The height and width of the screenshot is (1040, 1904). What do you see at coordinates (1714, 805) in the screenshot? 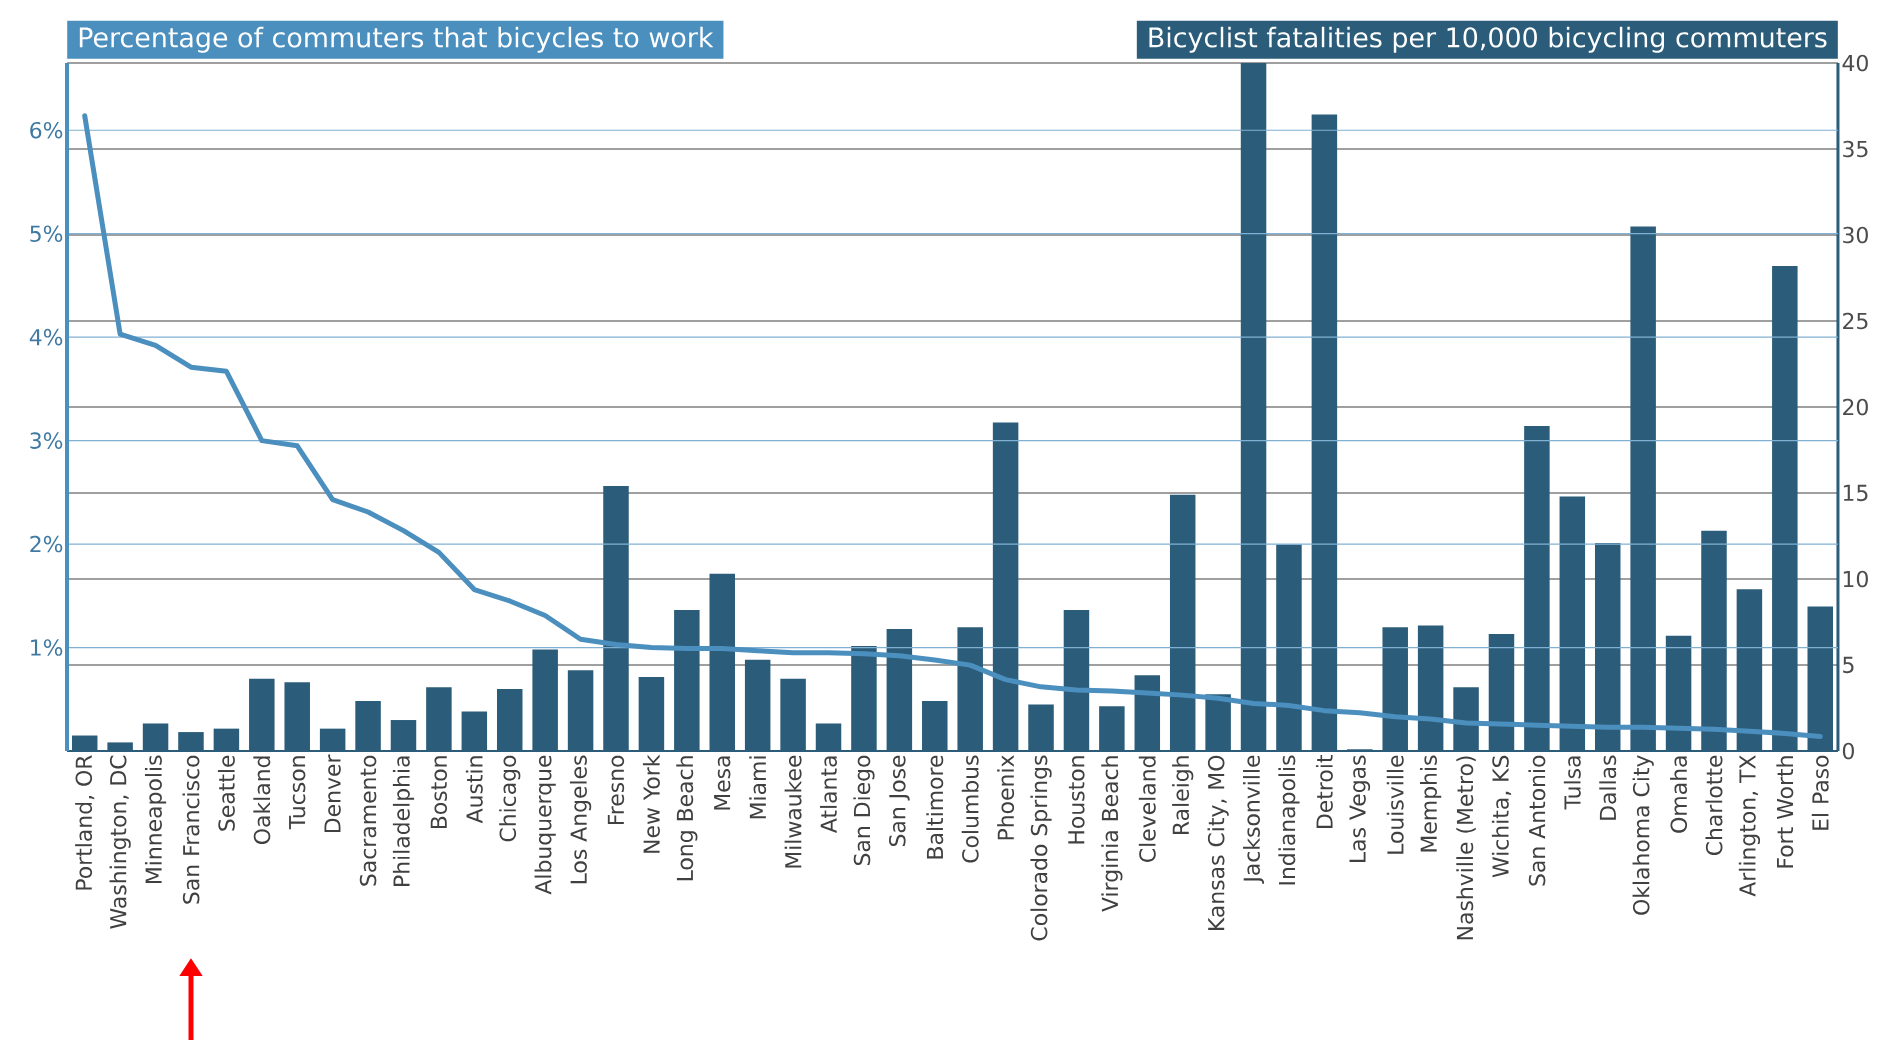
I see `x-tick-label: Charlotte` at bounding box center [1714, 805].